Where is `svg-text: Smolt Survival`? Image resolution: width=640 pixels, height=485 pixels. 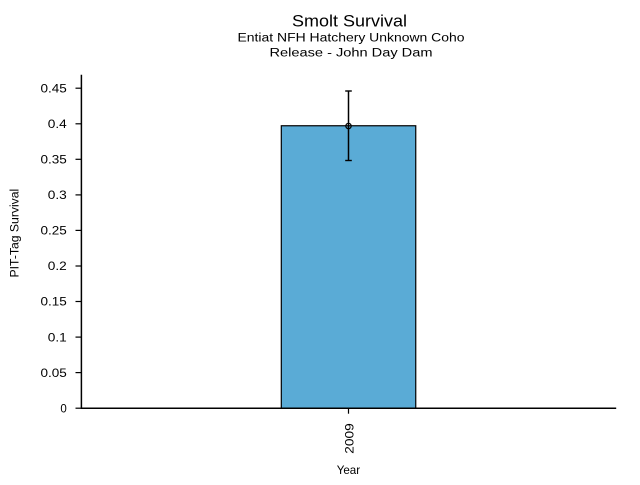
svg-text: Smolt Survival is located at coordinates (349, 21).